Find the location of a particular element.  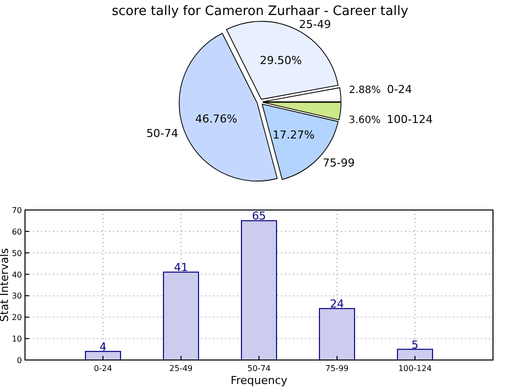

data-label: 4 is located at coordinates (103, 347).